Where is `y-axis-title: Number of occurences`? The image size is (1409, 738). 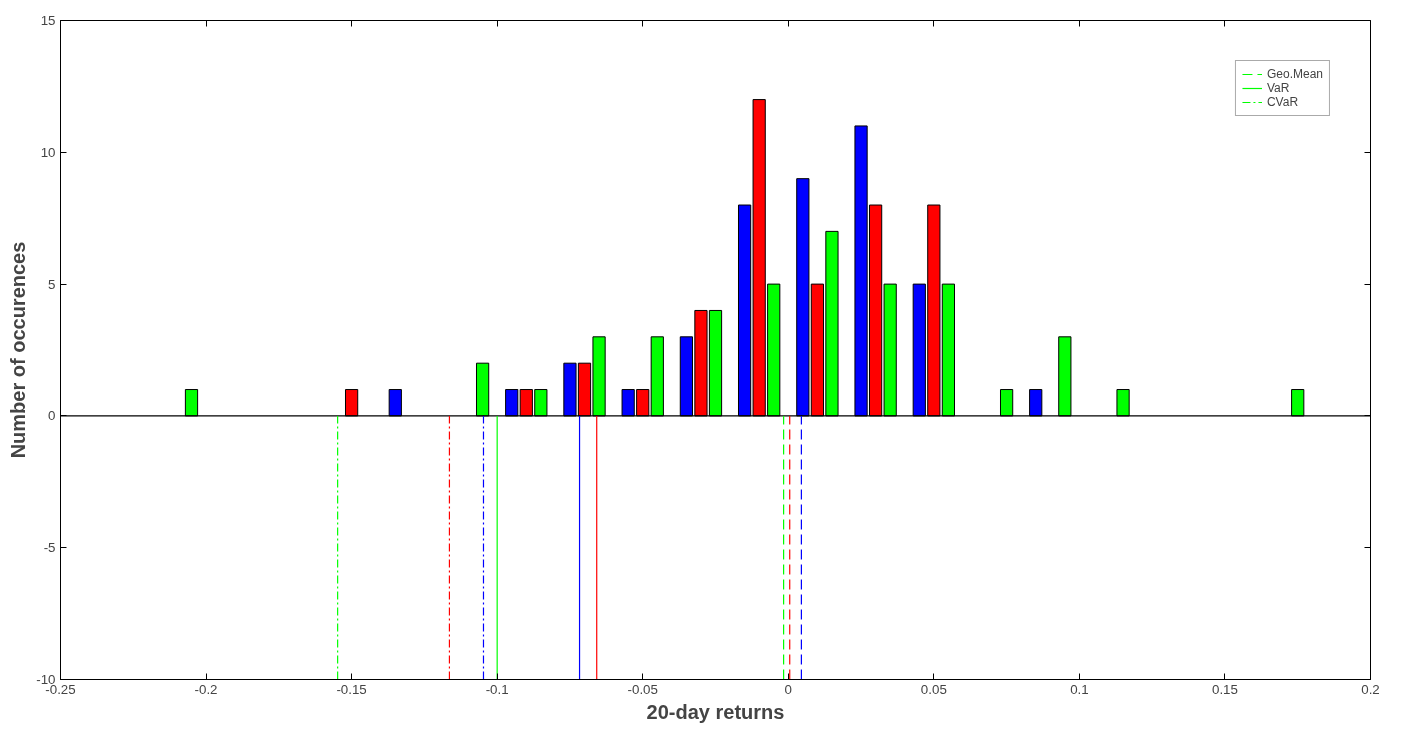 y-axis-title: Number of occurences is located at coordinates (18, 350).